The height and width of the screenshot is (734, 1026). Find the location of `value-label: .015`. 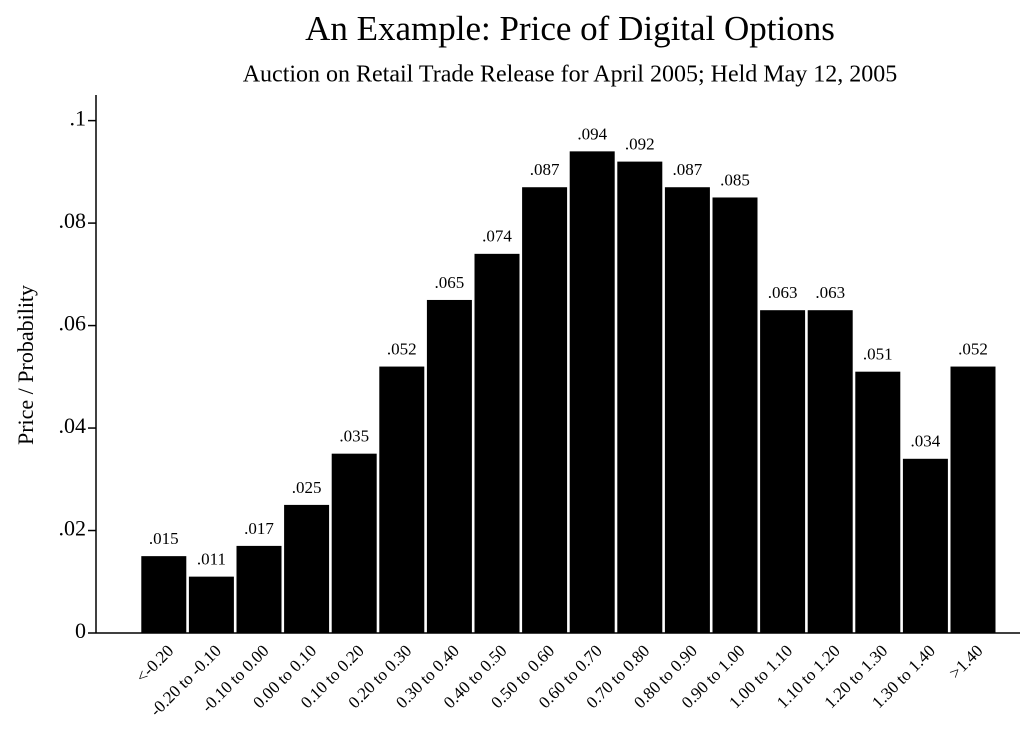

value-label: .015 is located at coordinates (164, 538).